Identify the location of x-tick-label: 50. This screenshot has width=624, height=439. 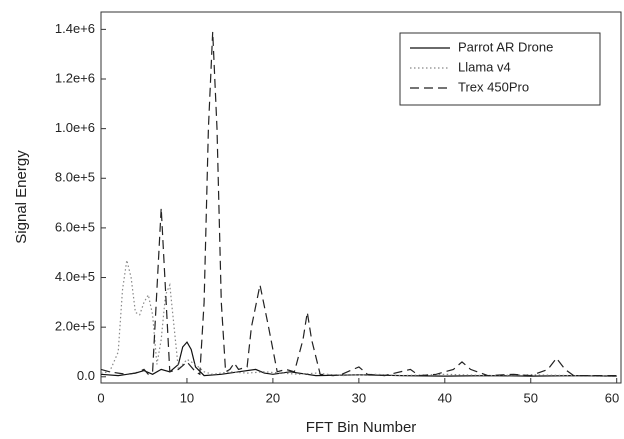
(531, 397).